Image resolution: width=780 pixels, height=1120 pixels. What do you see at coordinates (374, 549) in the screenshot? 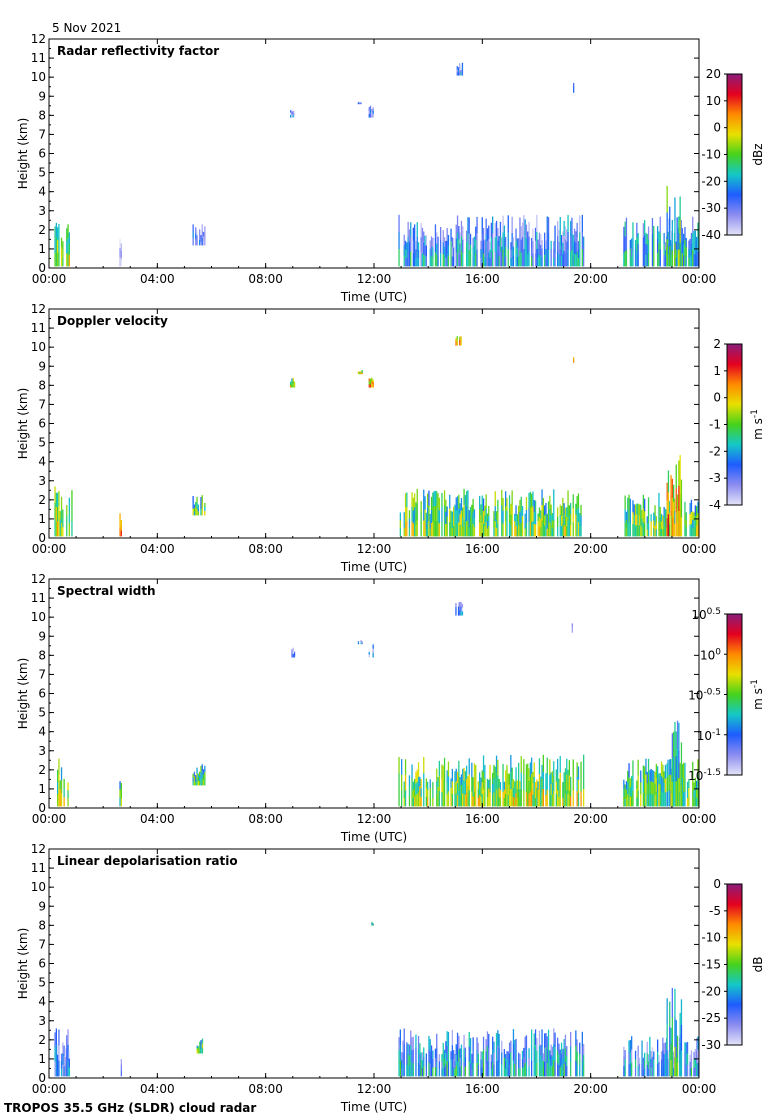
I see `x-tick-label: 12:00` at bounding box center [374, 549].